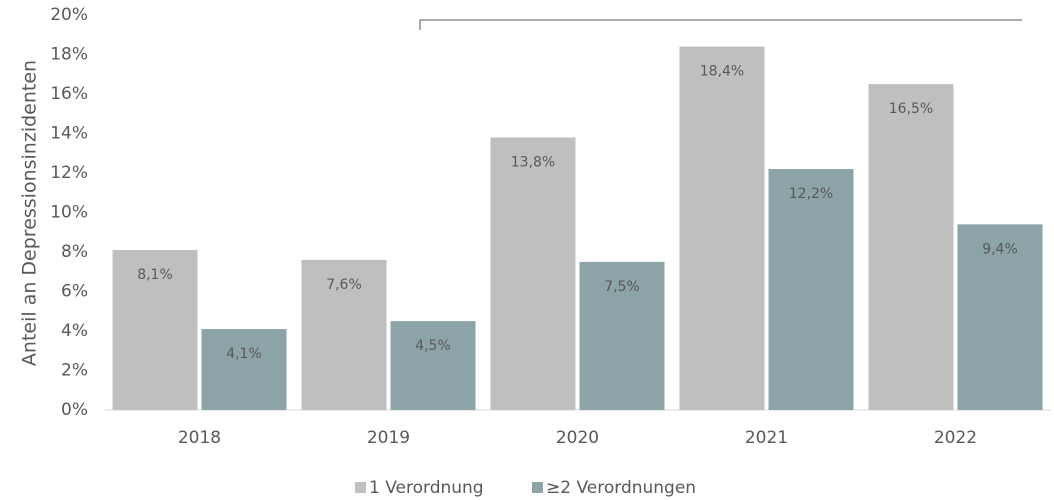  What do you see at coordinates (74, 252) in the screenshot?
I see `y-tick-label: 8%` at bounding box center [74, 252].